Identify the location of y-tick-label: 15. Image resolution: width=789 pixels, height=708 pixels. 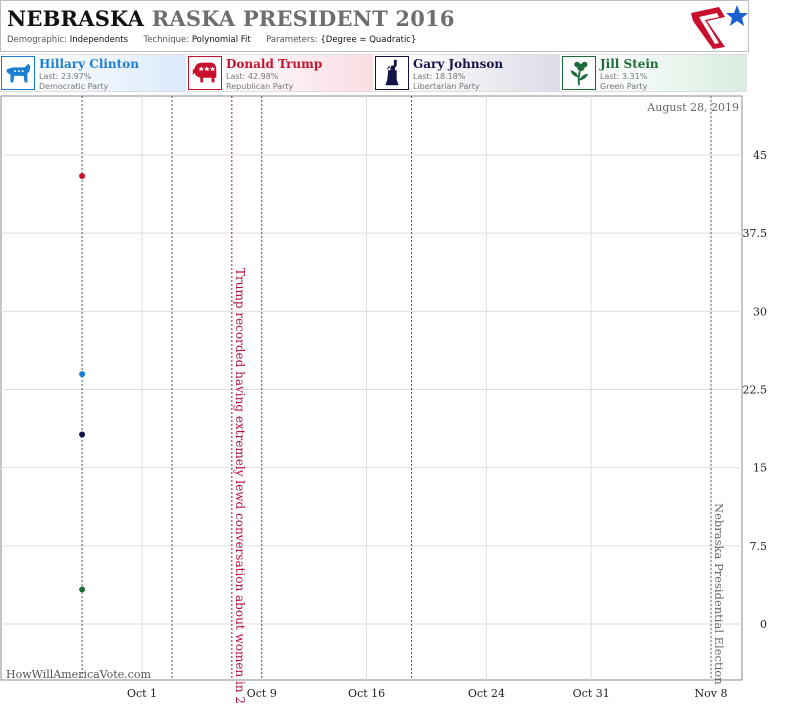
(760, 468).